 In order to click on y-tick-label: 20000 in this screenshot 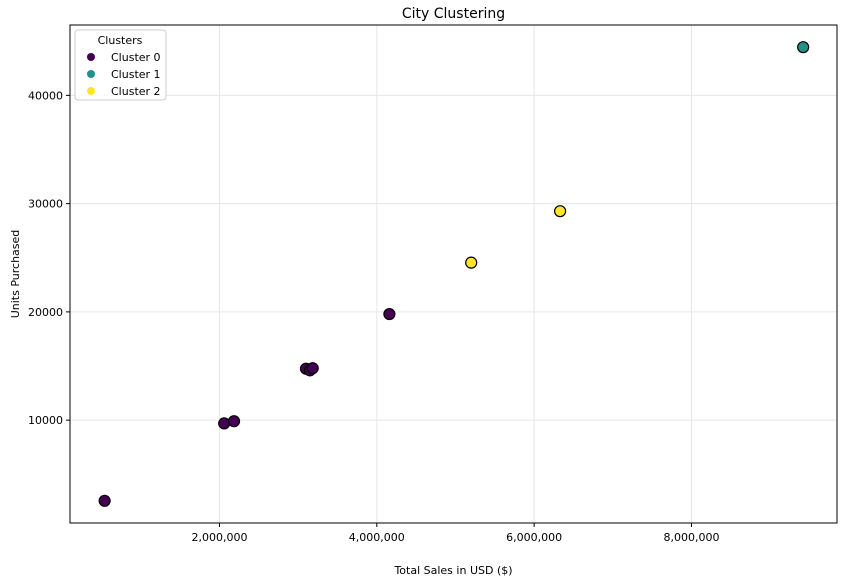, I will do `click(45, 312)`.